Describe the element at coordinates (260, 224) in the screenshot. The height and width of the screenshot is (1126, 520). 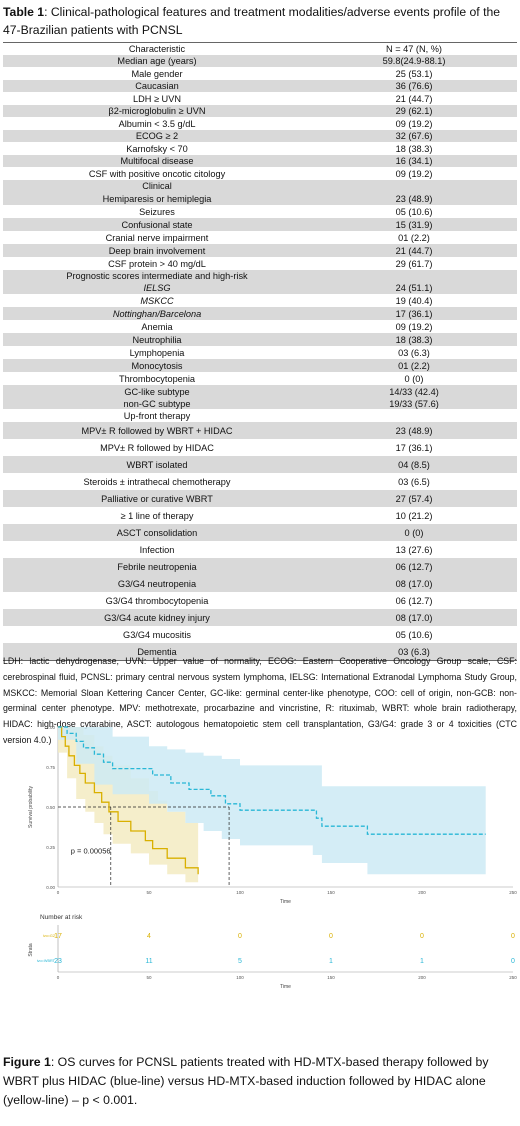
I see `table-row: Confusional state 15 (31.9)` at that location.